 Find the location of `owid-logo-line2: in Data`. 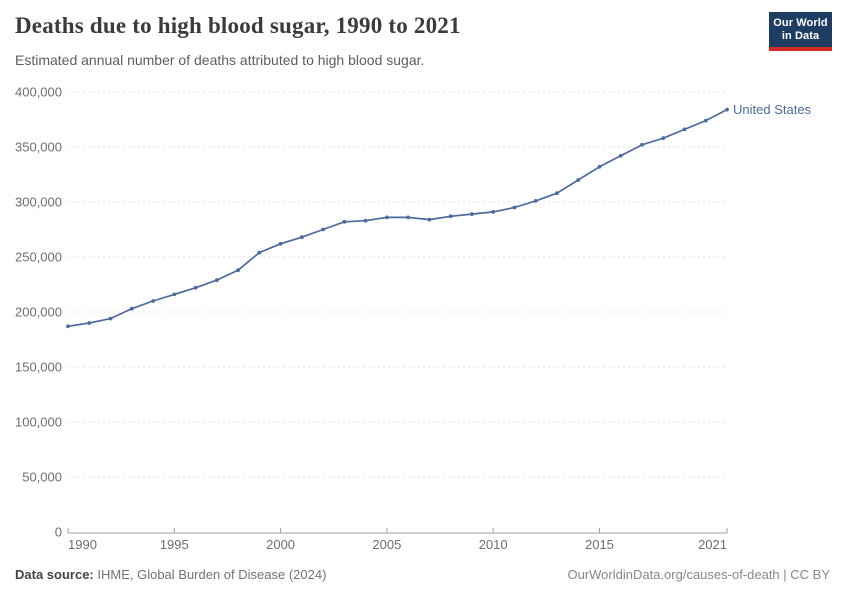

owid-logo-line2: in Data is located at coordinates (800, 35).